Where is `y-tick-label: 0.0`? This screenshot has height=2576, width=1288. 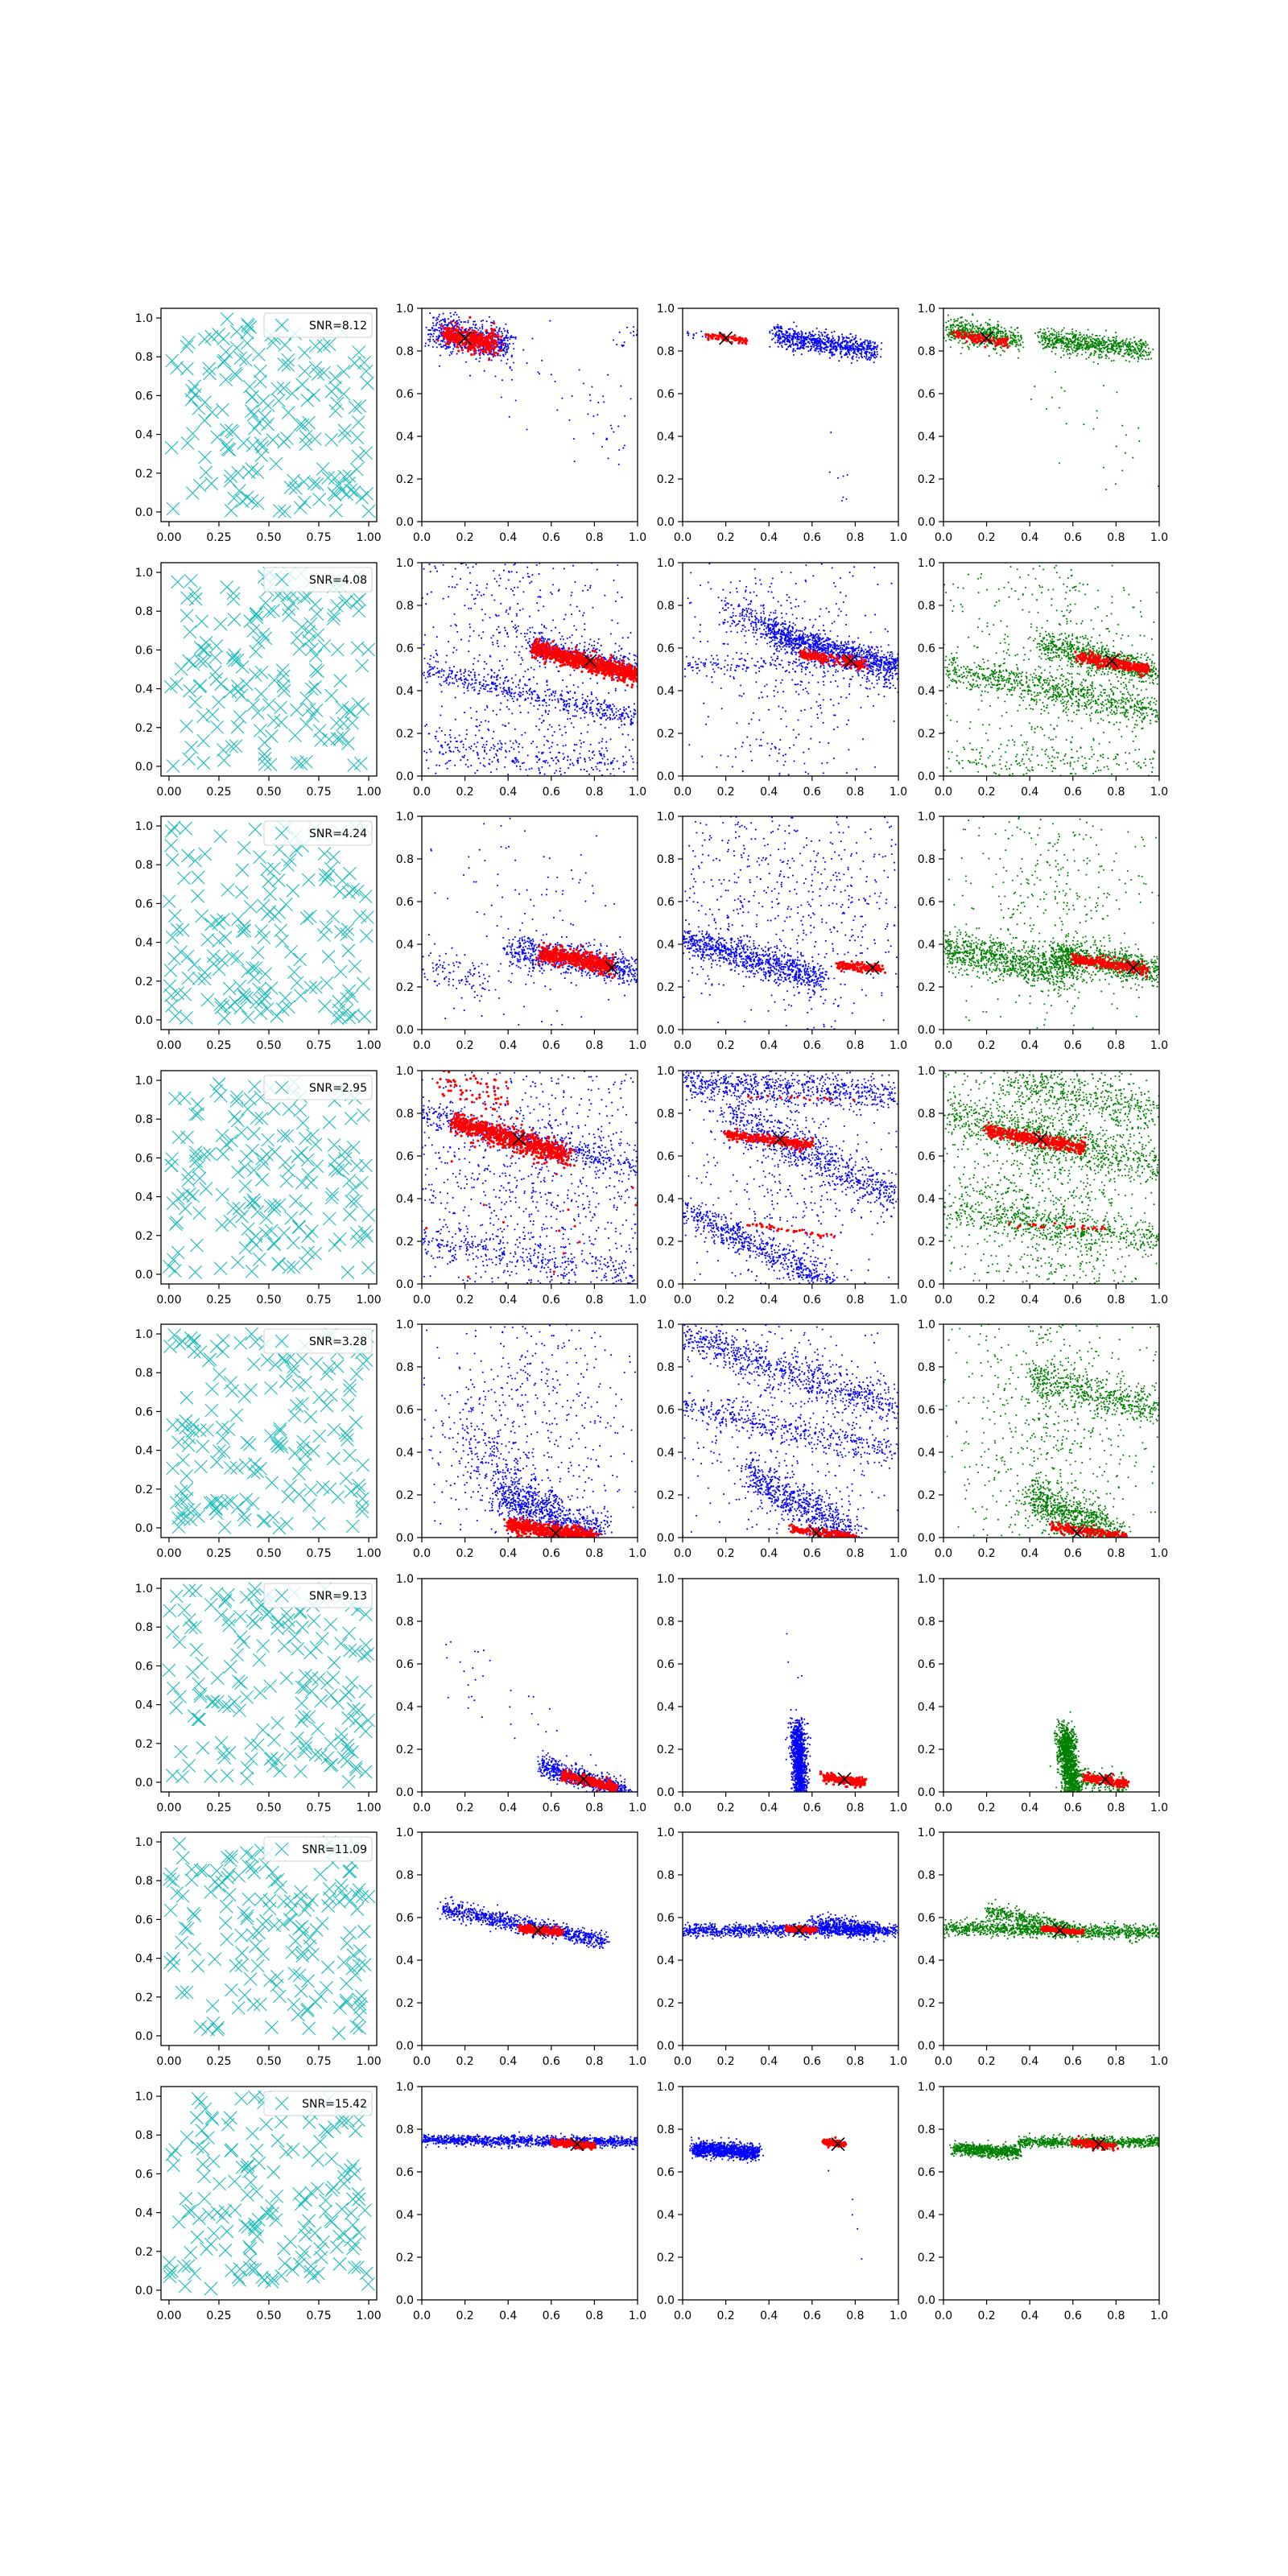 y-tick-label: 0.0 is located at coordinates (666, 522).